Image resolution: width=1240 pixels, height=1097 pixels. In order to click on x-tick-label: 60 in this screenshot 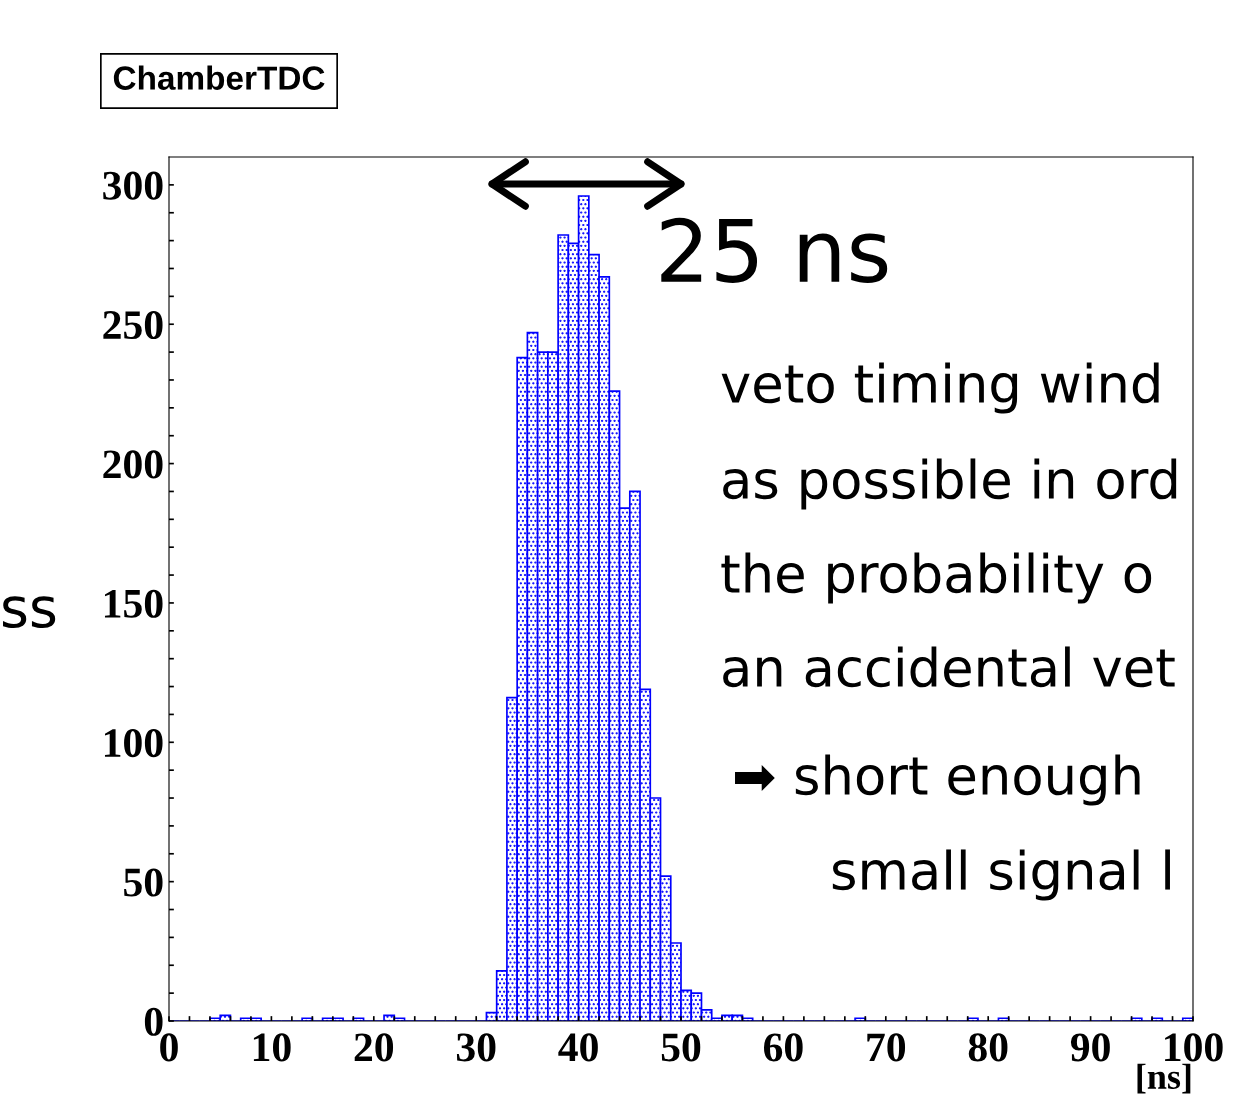, I will do `click(783, 1047)`.